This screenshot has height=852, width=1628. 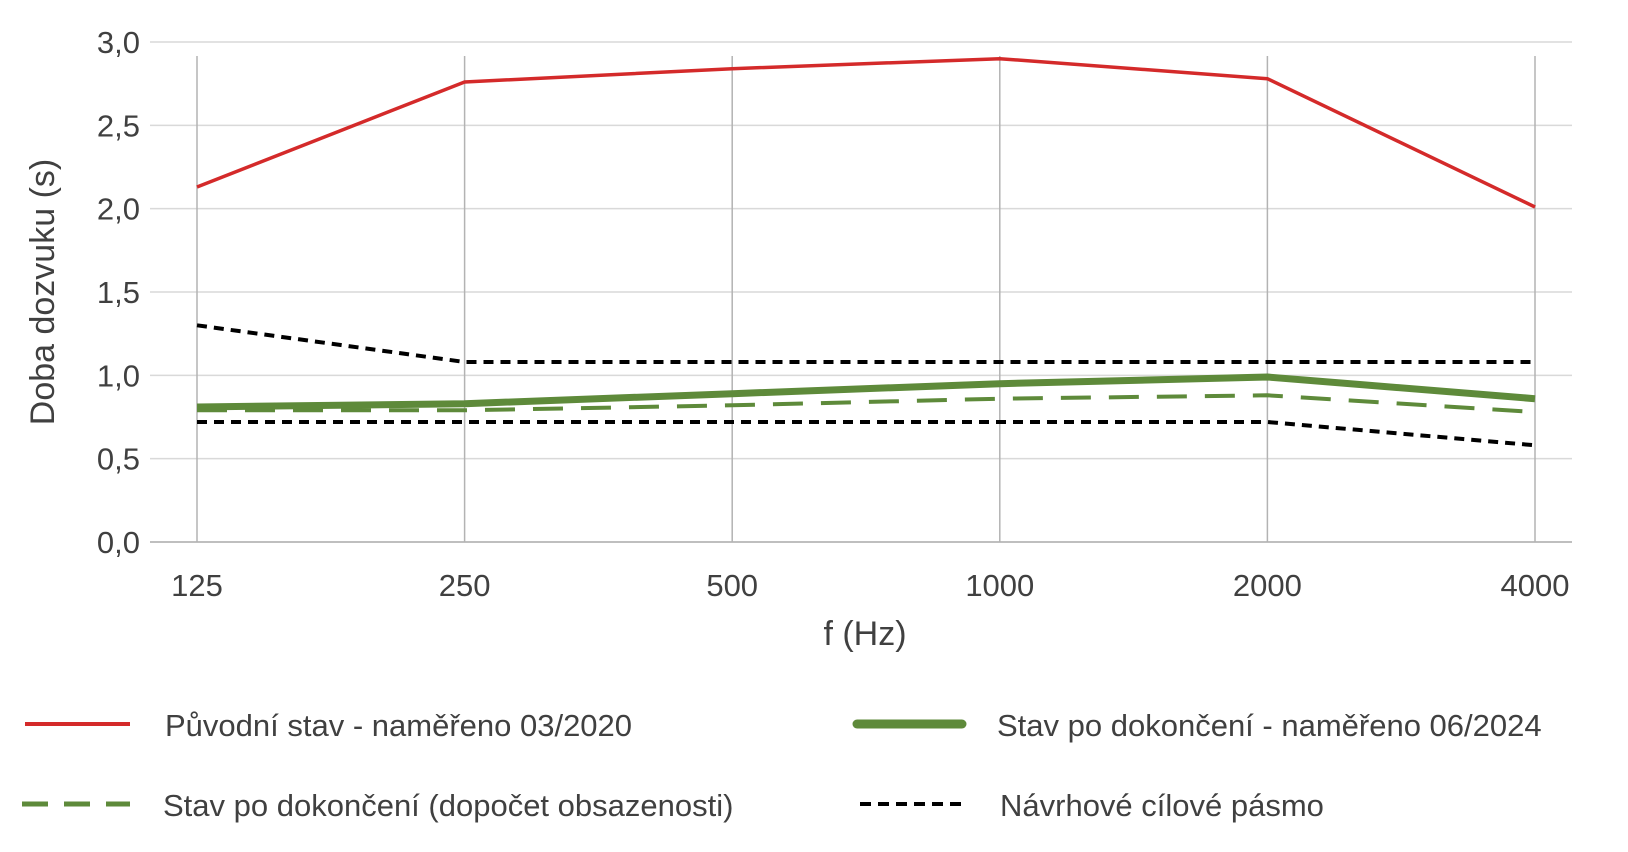 I want to click on x-tick-label: 500, so click(x=732, y=585).